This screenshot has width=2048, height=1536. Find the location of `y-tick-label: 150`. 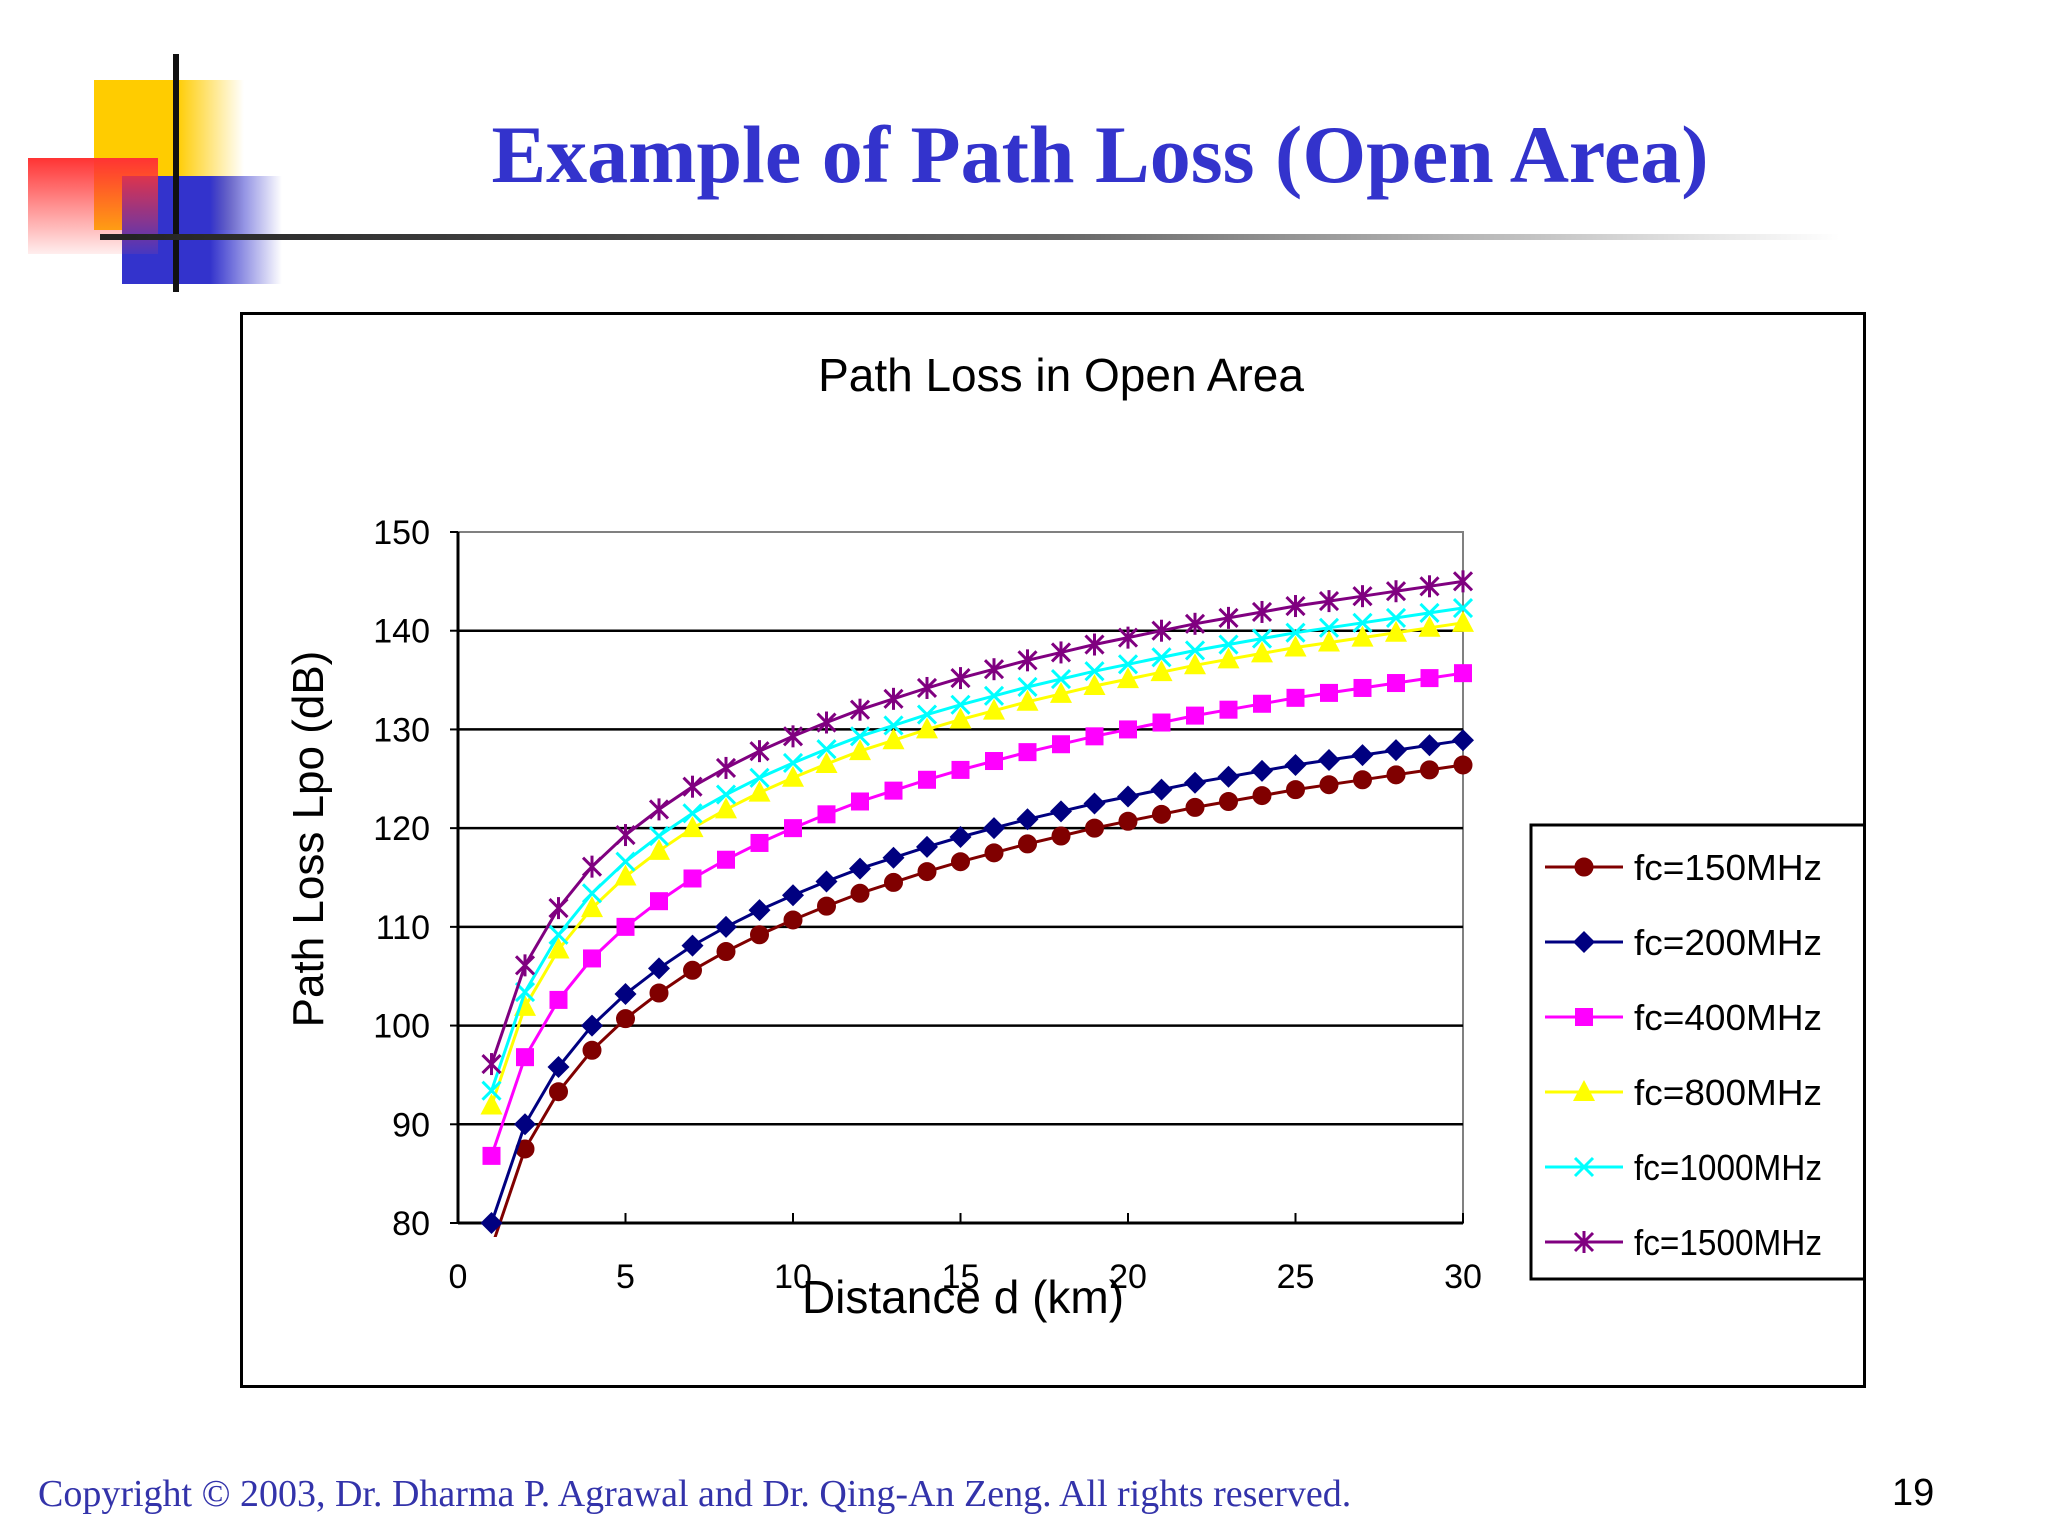

y-tick-label: 150 is located at coordinates (401, 533).